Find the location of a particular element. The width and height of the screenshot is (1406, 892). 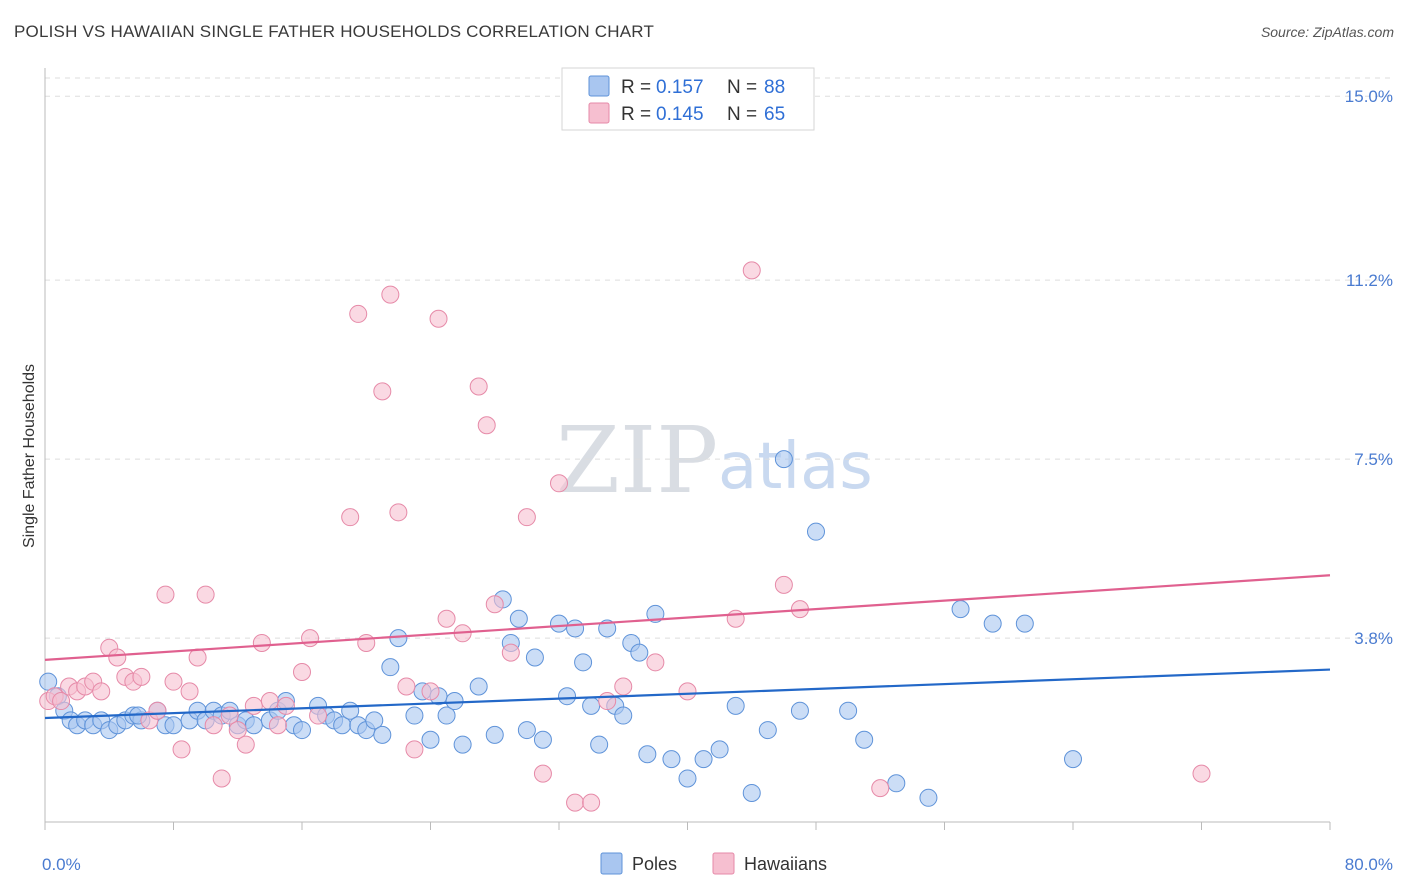

y-tick-label: 15.0% is located at coordinates (1369, 96).